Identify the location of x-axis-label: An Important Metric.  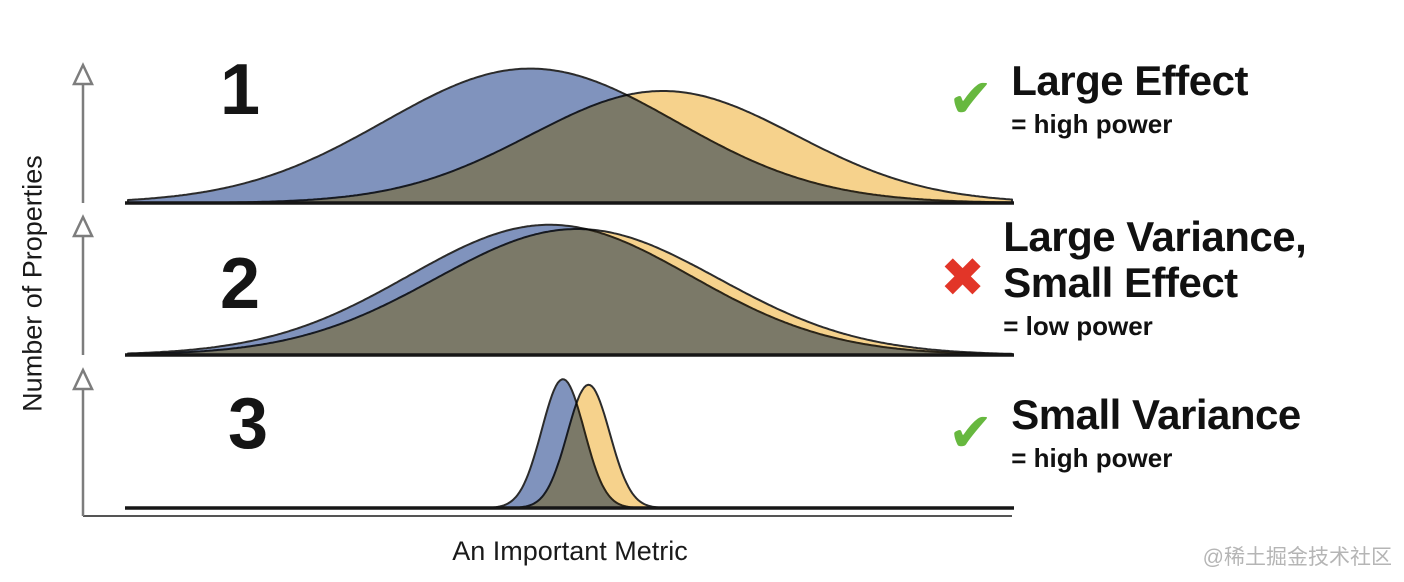
(570, 551).